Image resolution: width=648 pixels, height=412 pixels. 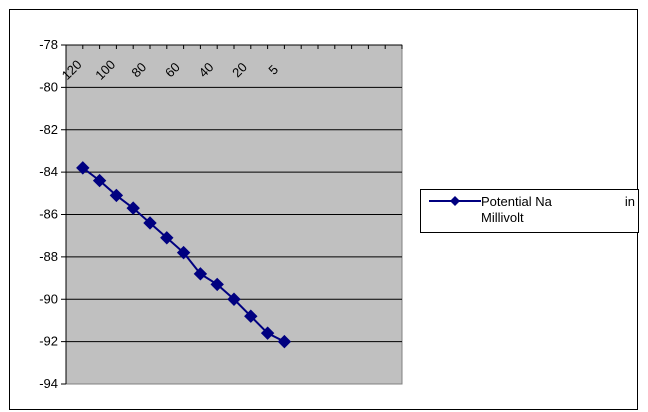 I want to click on legend-label-part3: Millivolt, so click(x=502, y=217).